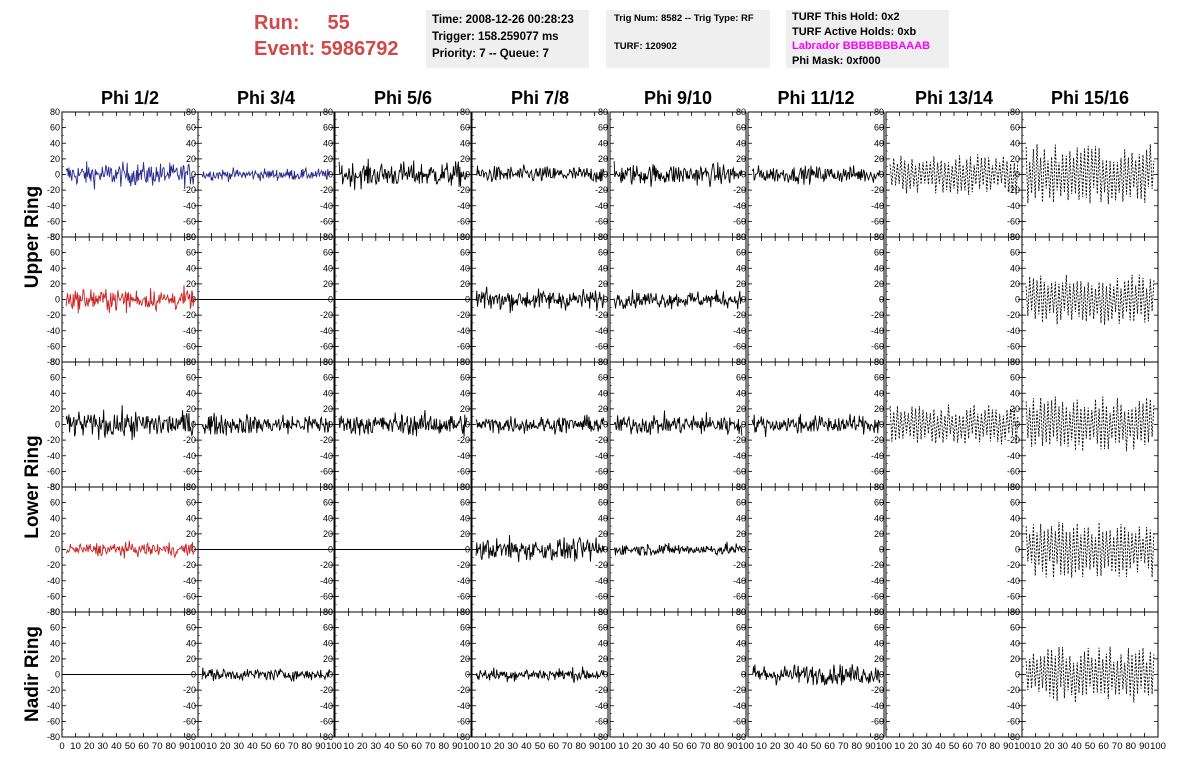 This screenshot has height=772, width=1196. I want to click on x-tick-label: 50, so click(954, 746).